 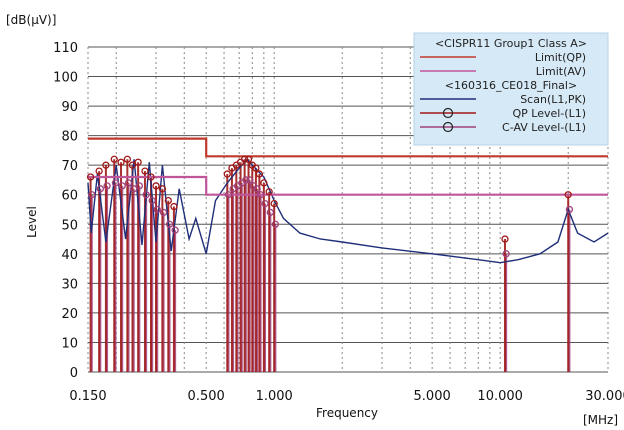 I want to click on legend-header: <160316_CE018_Final>, so click(x=511, y=85).